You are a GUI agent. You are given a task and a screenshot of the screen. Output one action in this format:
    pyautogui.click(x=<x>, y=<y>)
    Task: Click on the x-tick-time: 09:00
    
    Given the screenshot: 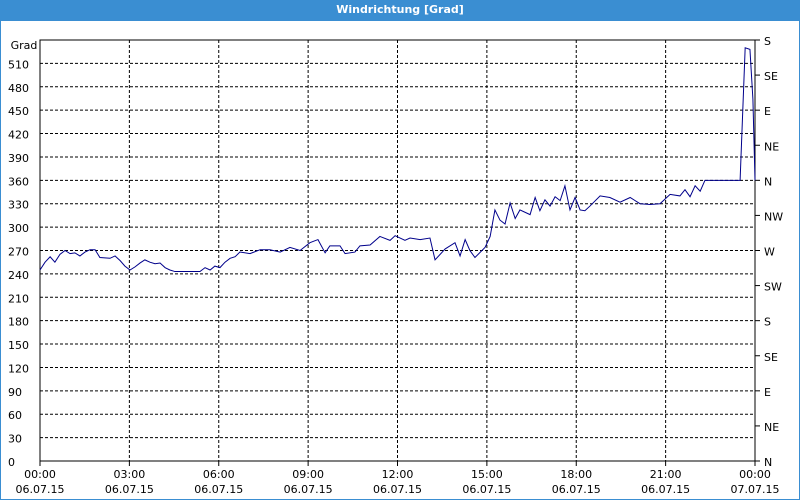 What is the action you would take?
    pyautogui.click(x=308, y=474)
    